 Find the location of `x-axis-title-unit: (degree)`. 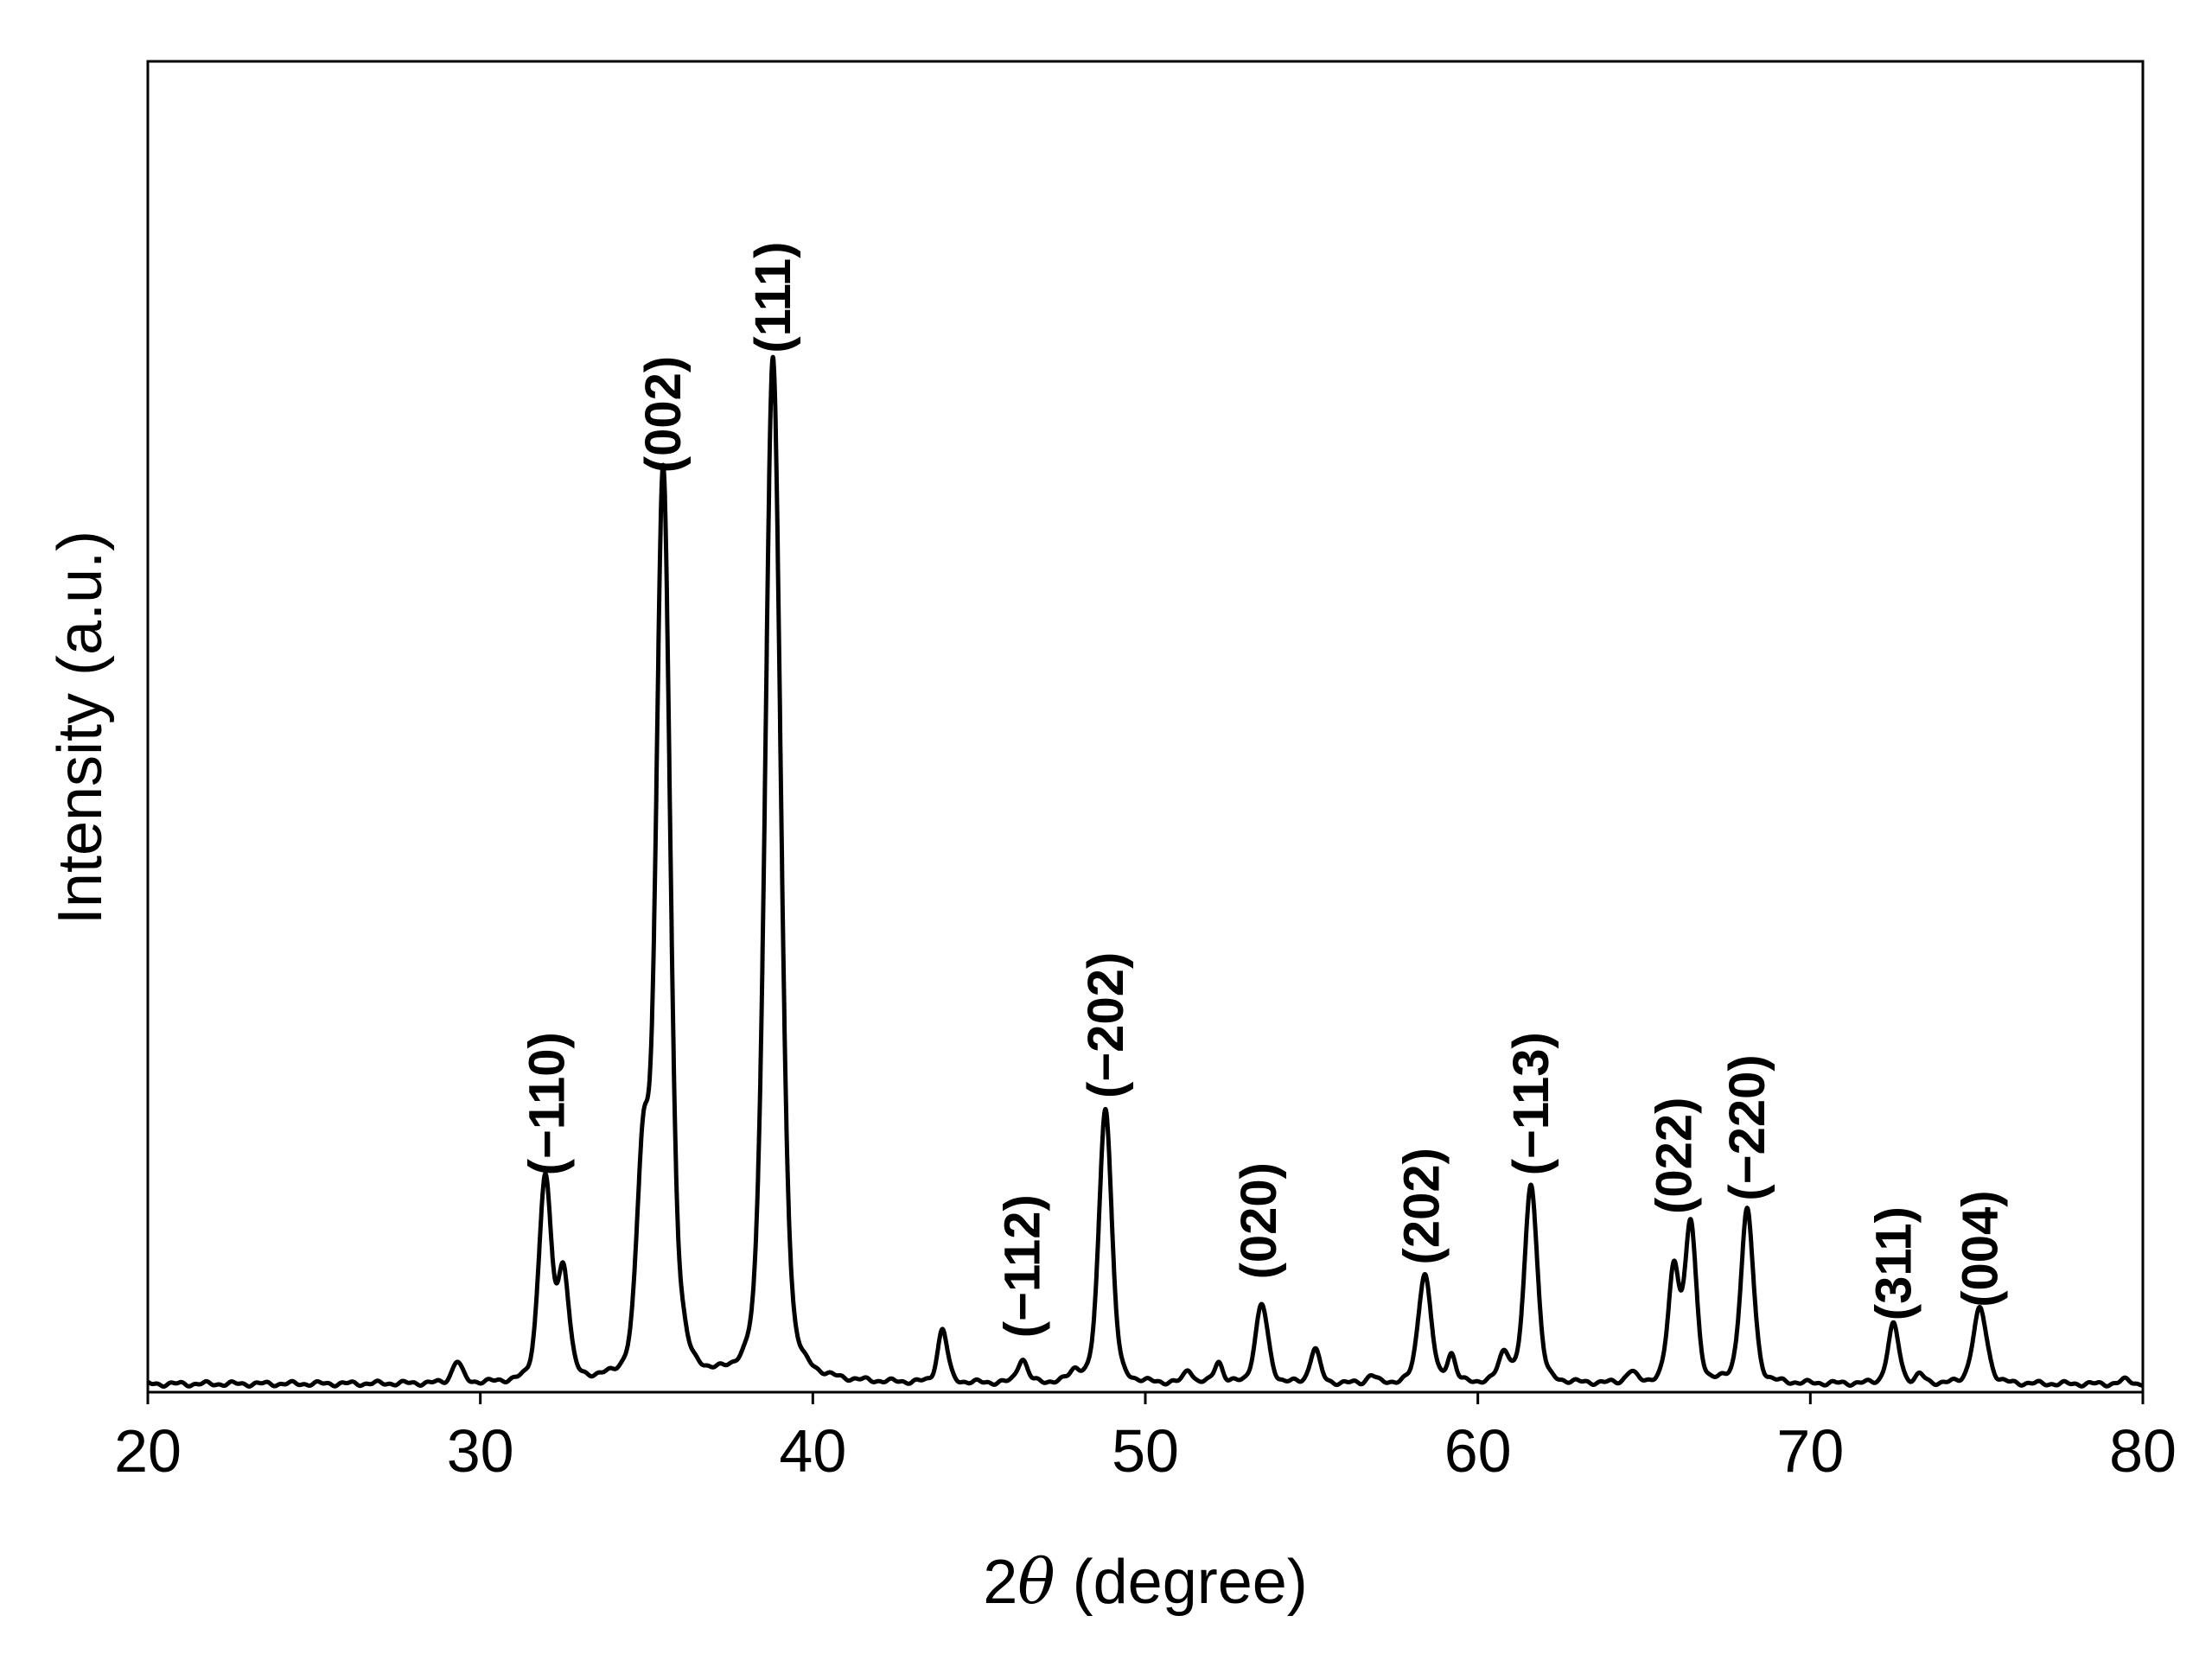

x-axis-title-unit: (degree) is located at coordinates (1181, 1583).